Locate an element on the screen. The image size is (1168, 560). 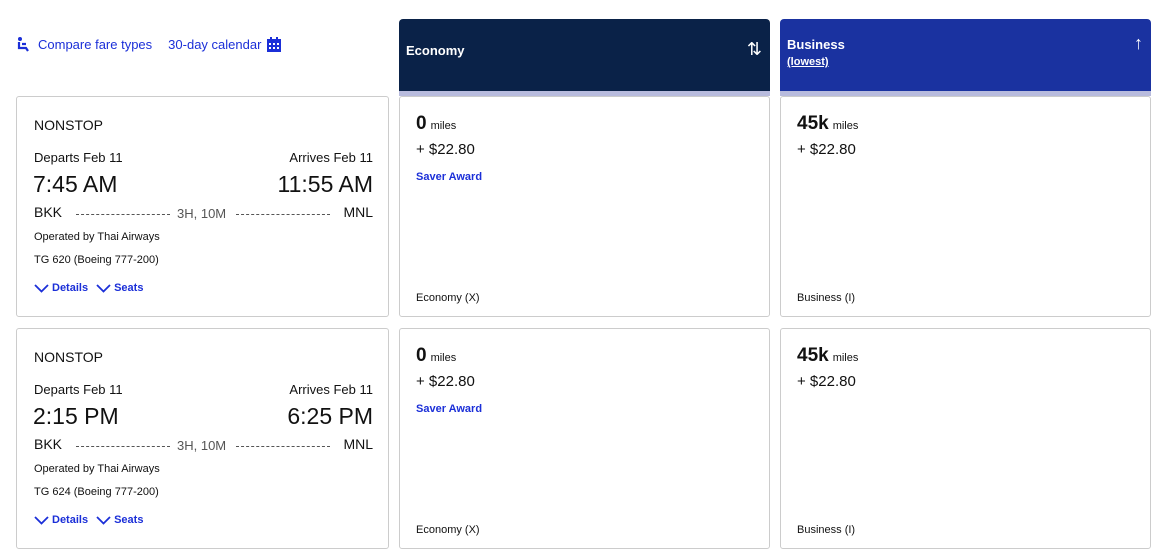
sort-up-icon: ↑ is located at coordinates (1138, 43).